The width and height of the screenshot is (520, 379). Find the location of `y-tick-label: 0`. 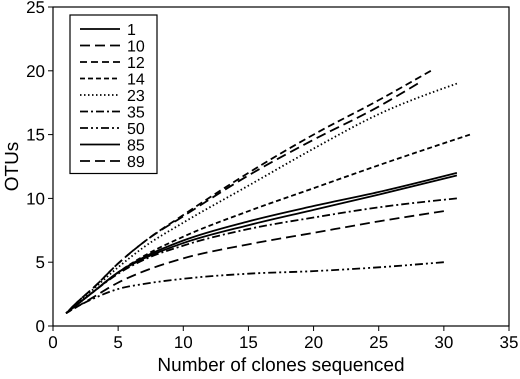

y-tick-label: 0 is located at coordinates (40, 326).